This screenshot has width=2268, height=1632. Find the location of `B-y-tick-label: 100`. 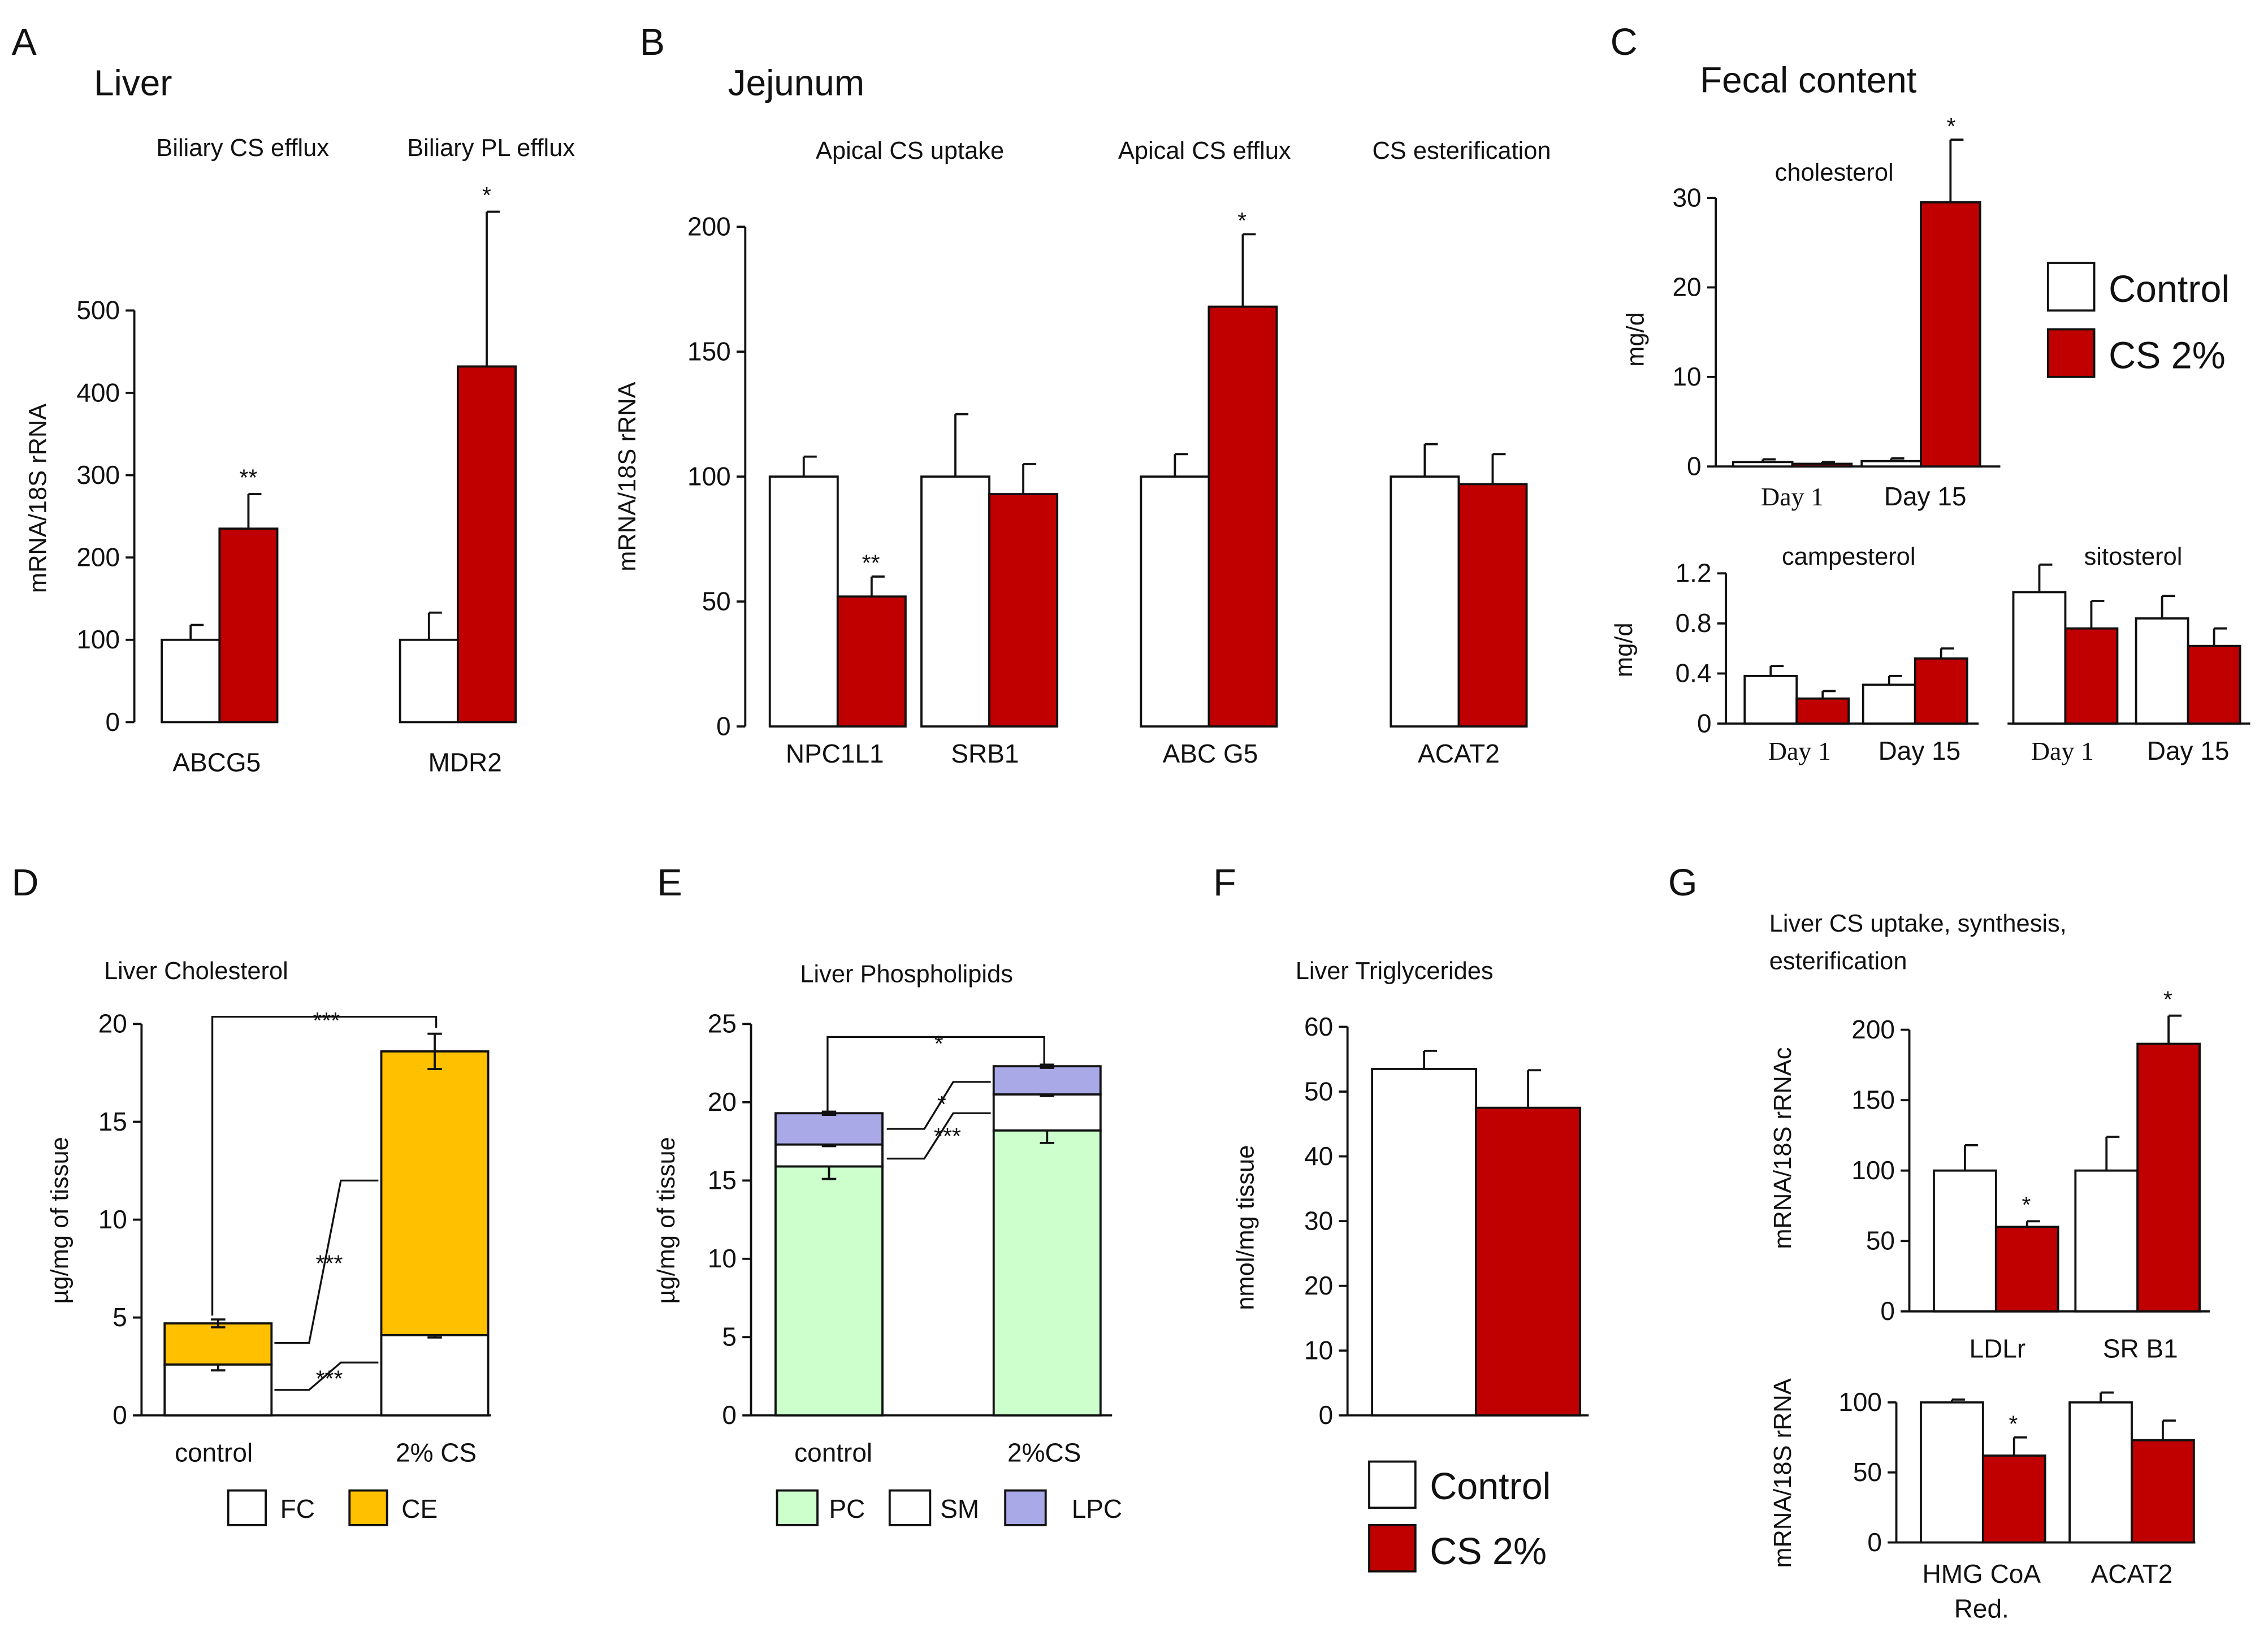

B-y-tick-label: 100 is located at coordinates (709, 476).